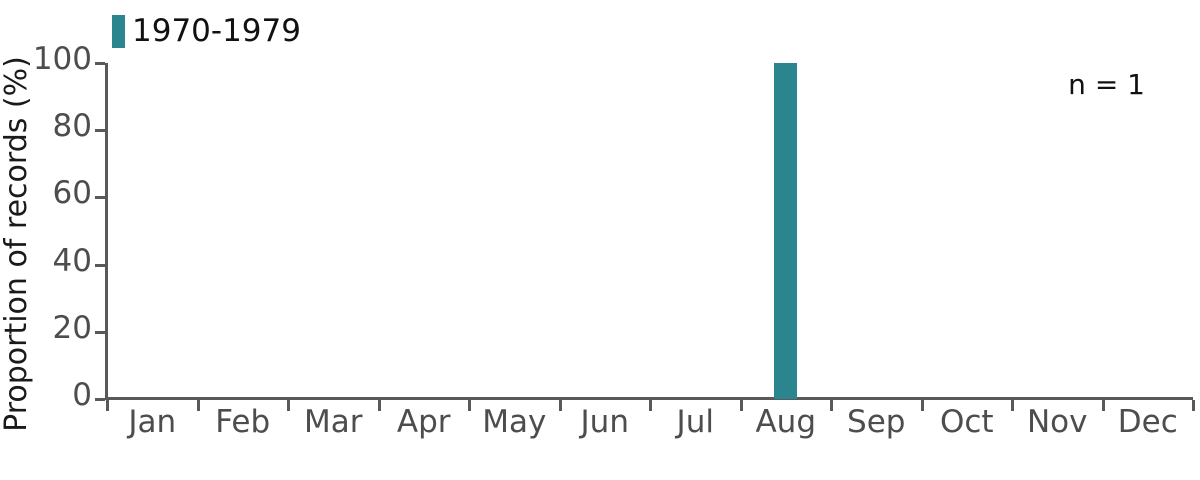  What do you see at coordinates (786, 422) in the screenshot?
I see `x-axis-tick-label: Aug` at bounding box center [786, 422].